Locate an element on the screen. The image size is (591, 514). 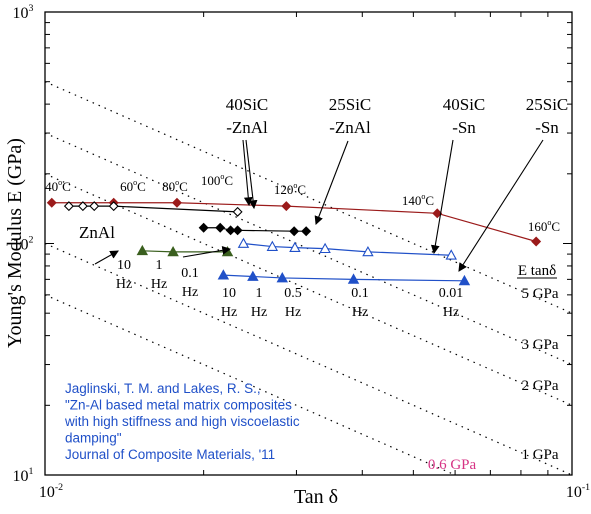
material-label-2-line1: 40SiC is located at coordinates (464, 104).